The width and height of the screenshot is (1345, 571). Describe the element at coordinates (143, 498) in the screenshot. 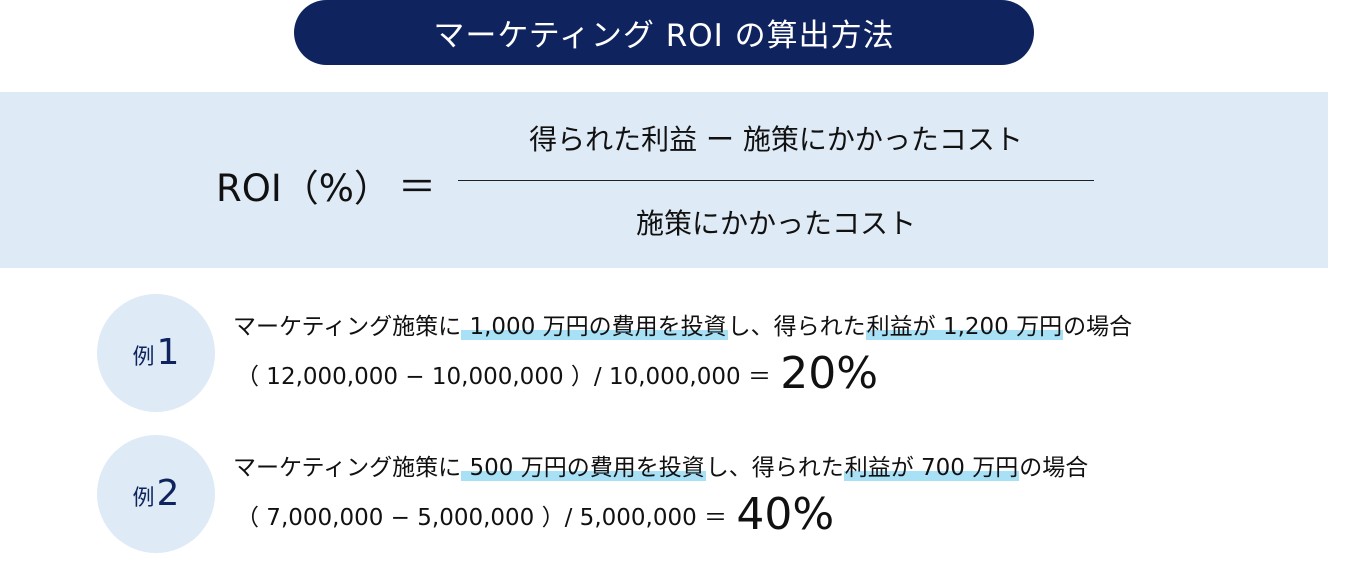

I see `example-2-badge-prefix: 例` at that location.